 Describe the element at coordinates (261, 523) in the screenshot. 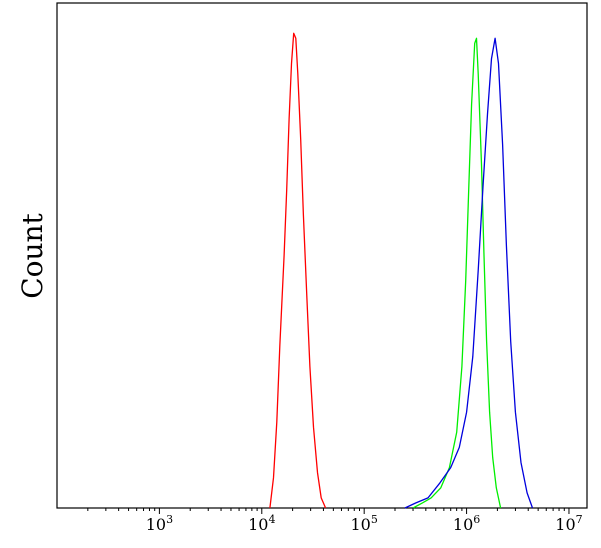

I see `x-tick-label: 10⁴` at that location.